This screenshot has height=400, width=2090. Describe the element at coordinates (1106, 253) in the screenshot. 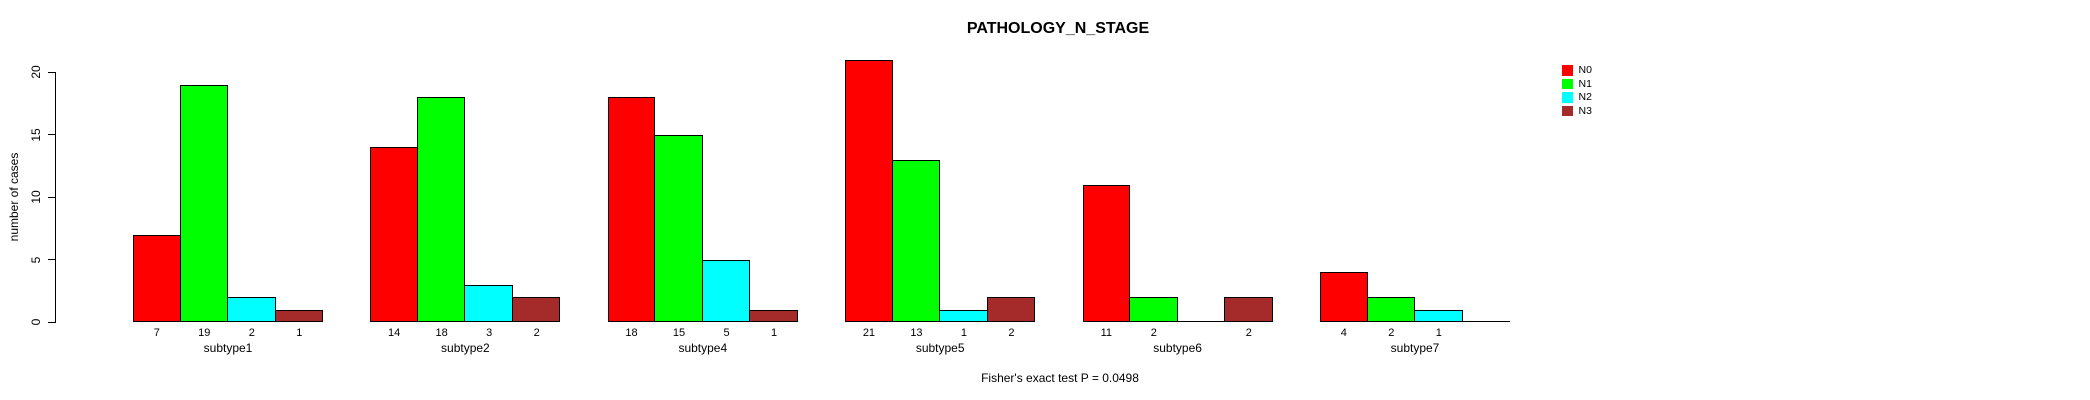

I see `bar-N0-subtype6` at that location.